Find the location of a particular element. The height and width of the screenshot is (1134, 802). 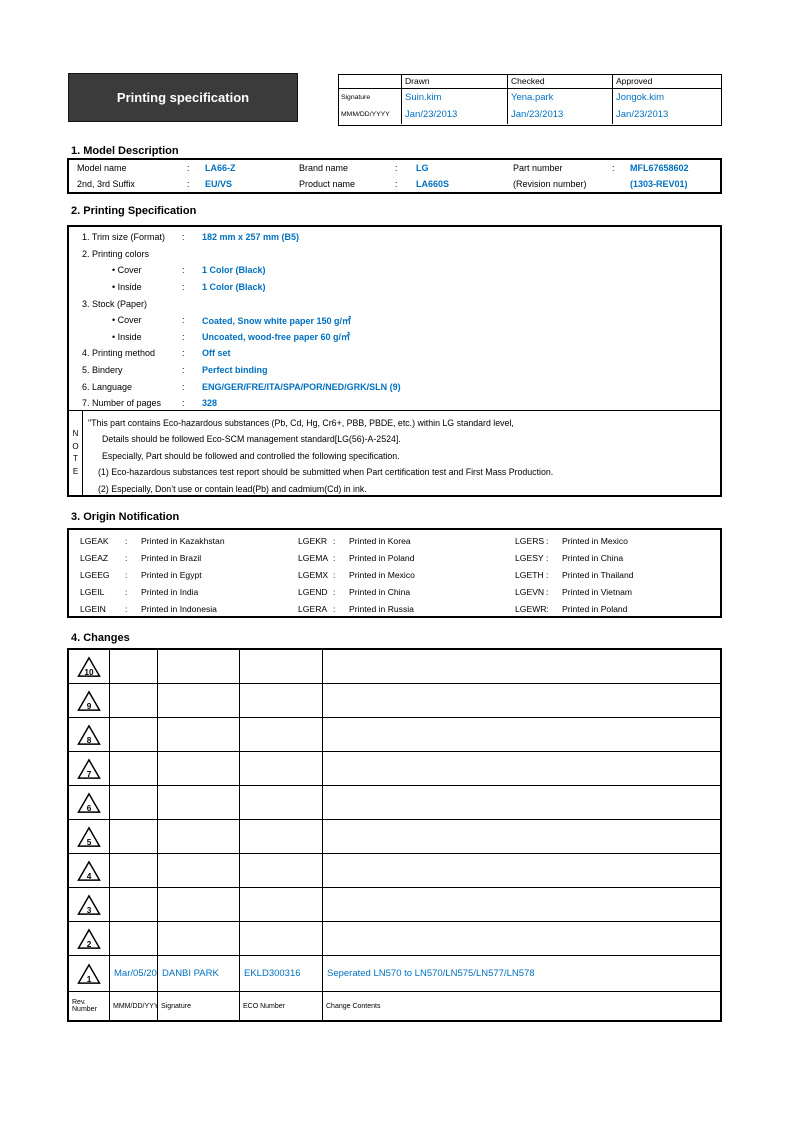

origin-desc: Printed in Mexico is located at coordinates (595, 541).